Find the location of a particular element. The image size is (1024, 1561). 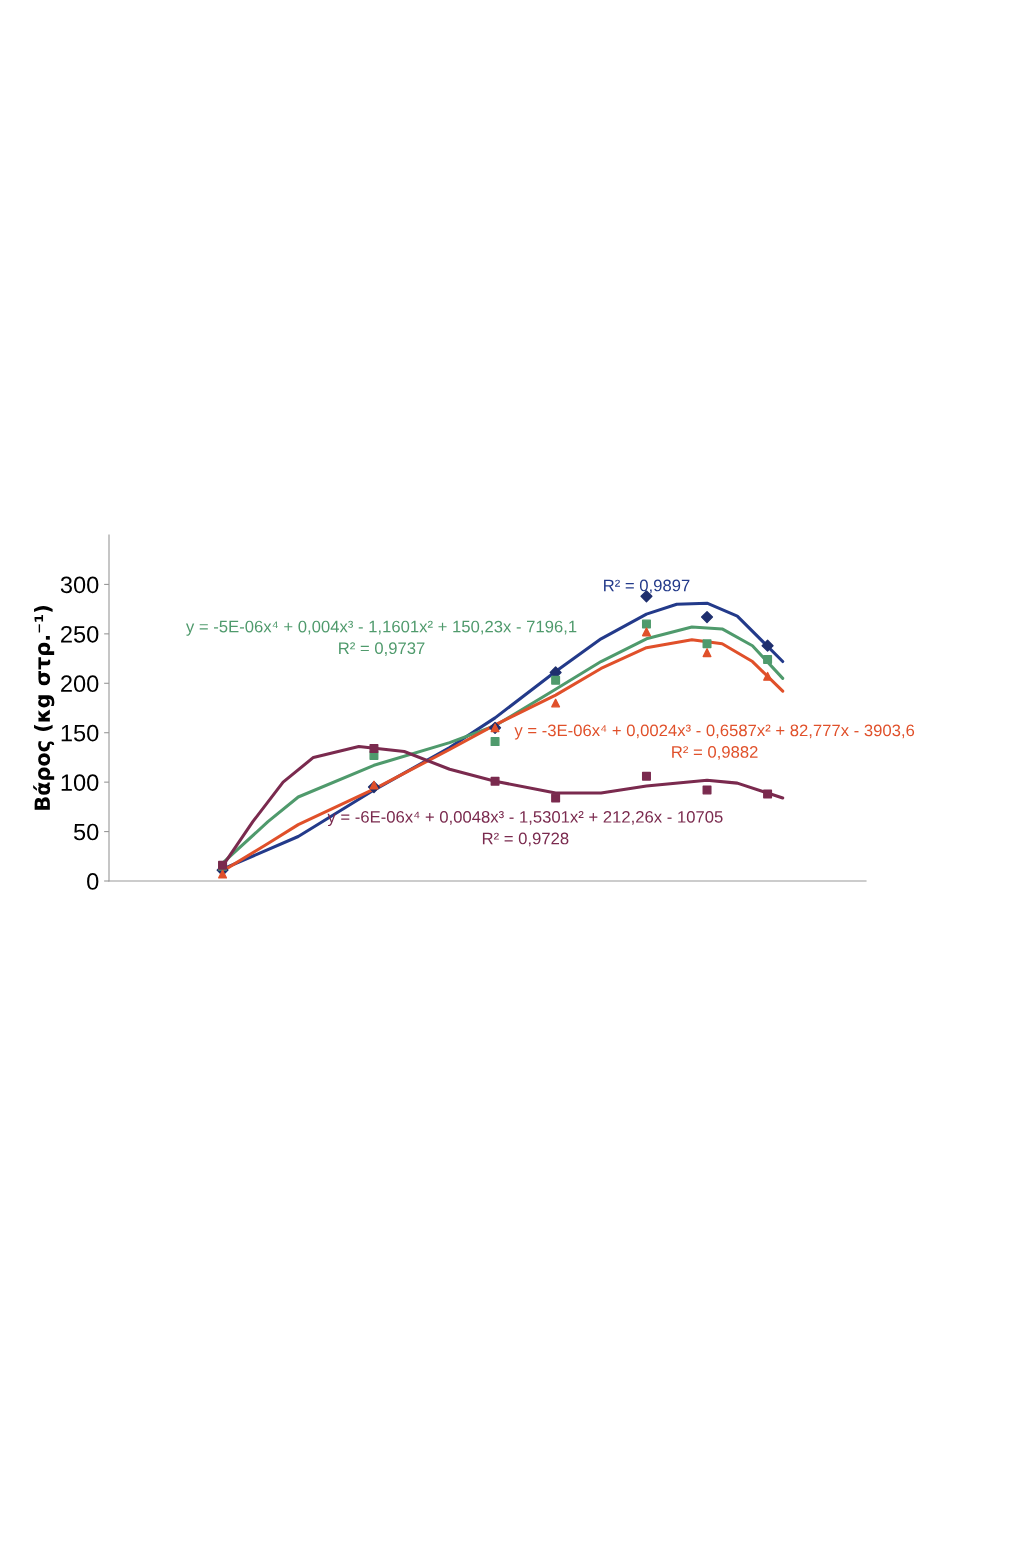

y-tick-label: 200 is located at coordinates (80, 684).